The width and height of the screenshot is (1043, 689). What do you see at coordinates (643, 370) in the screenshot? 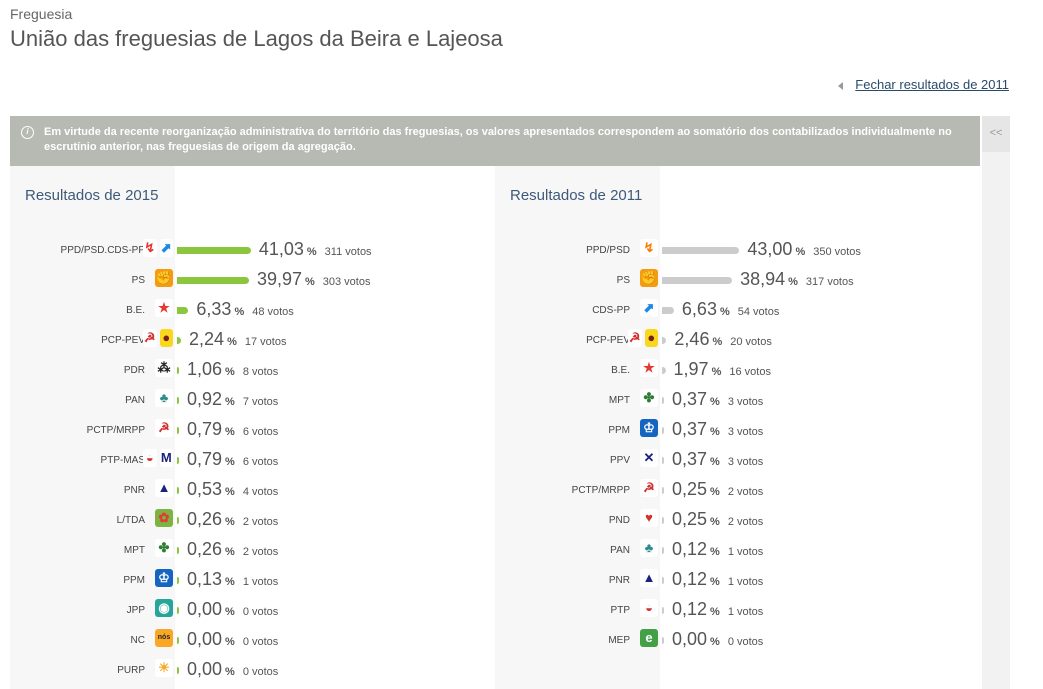
I see `party-logos: ★` at bounding box center [643, 370].